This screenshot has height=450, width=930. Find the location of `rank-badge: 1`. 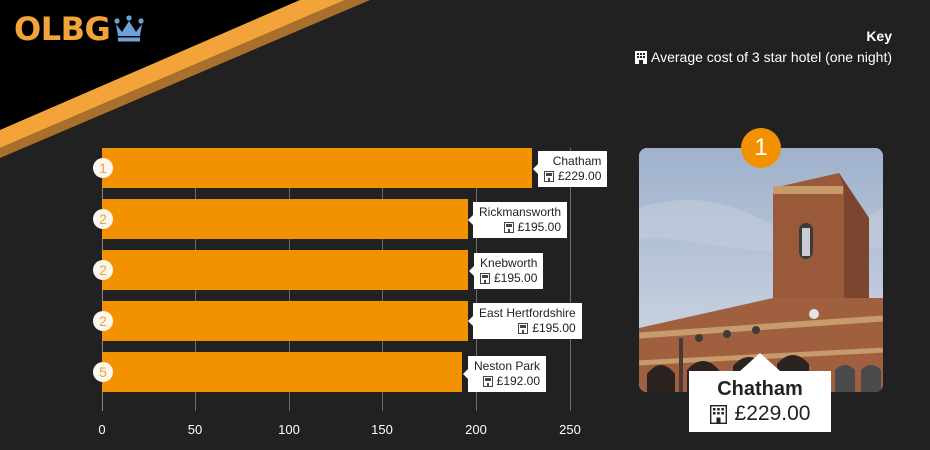

rank-badge: 1 is located at coordinates (103, 168).